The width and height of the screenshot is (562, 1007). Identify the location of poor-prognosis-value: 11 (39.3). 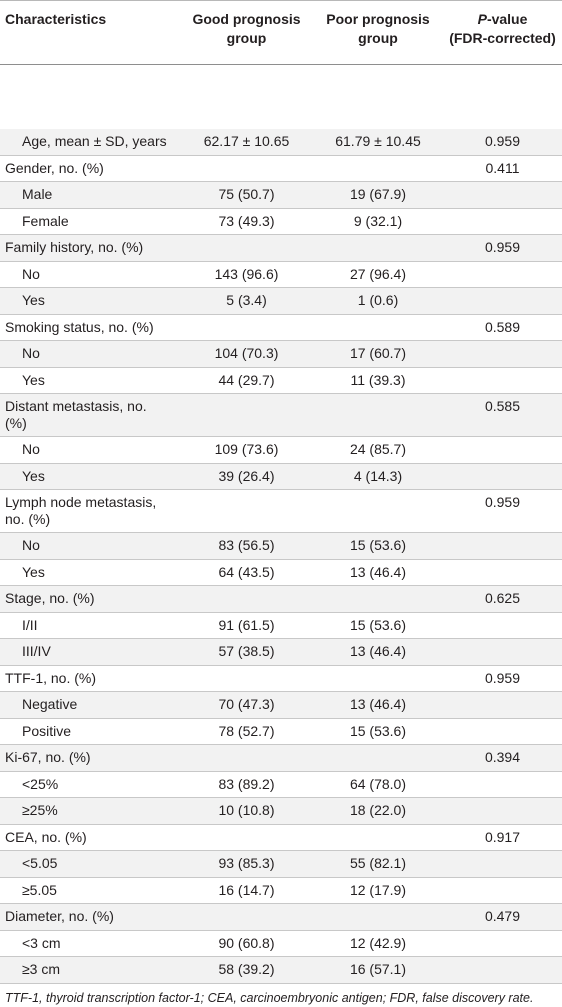
(378, 380).